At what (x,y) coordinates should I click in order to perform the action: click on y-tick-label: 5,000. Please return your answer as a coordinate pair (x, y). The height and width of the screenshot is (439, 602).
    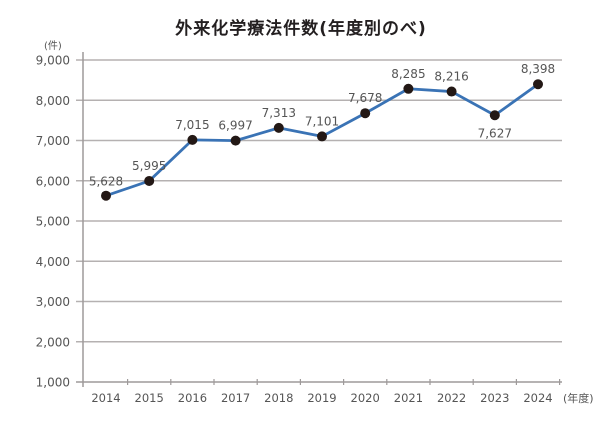
    Looking at the image, I should click on (53, 222).